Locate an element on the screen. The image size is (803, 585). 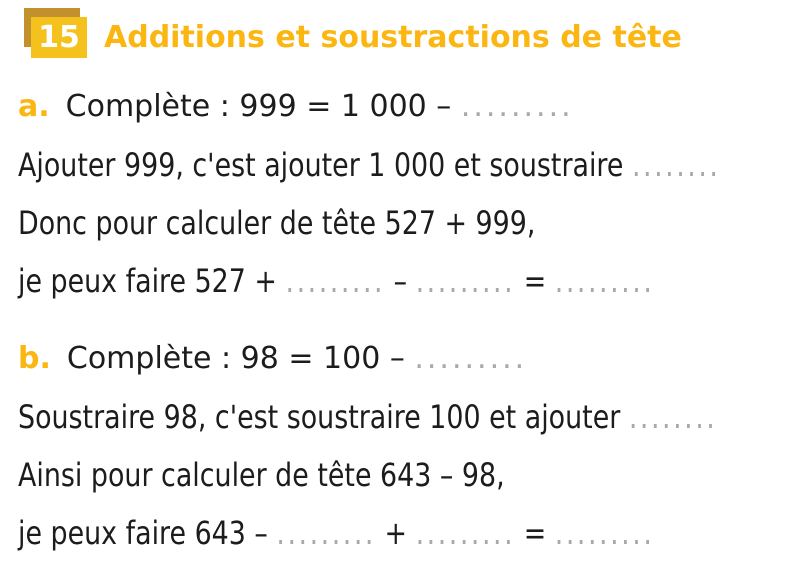
exercise-number: 15 is located at coordinates (59, 37).